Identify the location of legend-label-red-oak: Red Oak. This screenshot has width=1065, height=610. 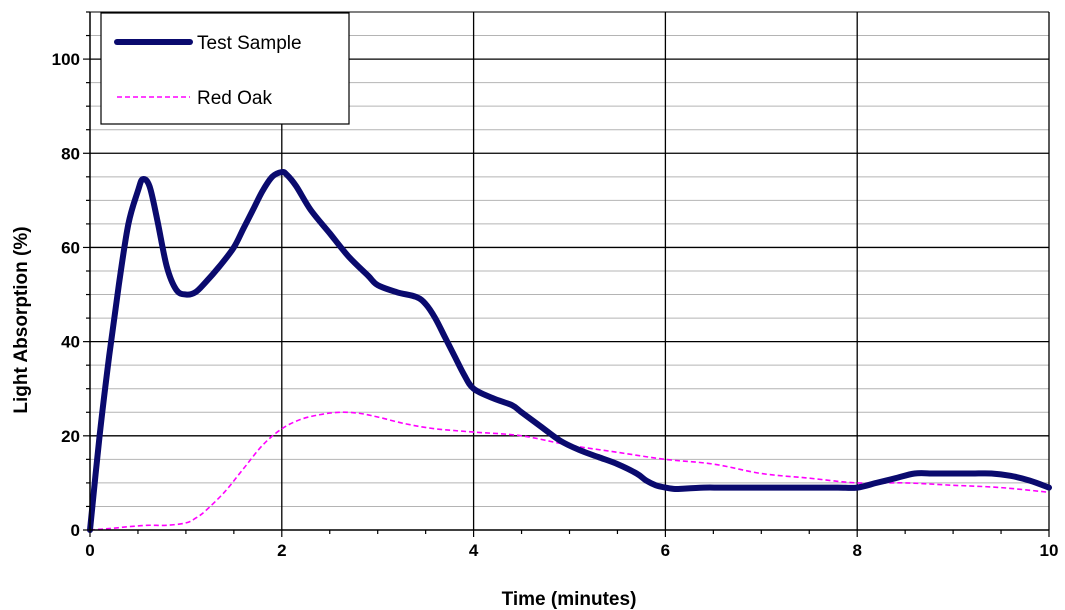
(234, 98).